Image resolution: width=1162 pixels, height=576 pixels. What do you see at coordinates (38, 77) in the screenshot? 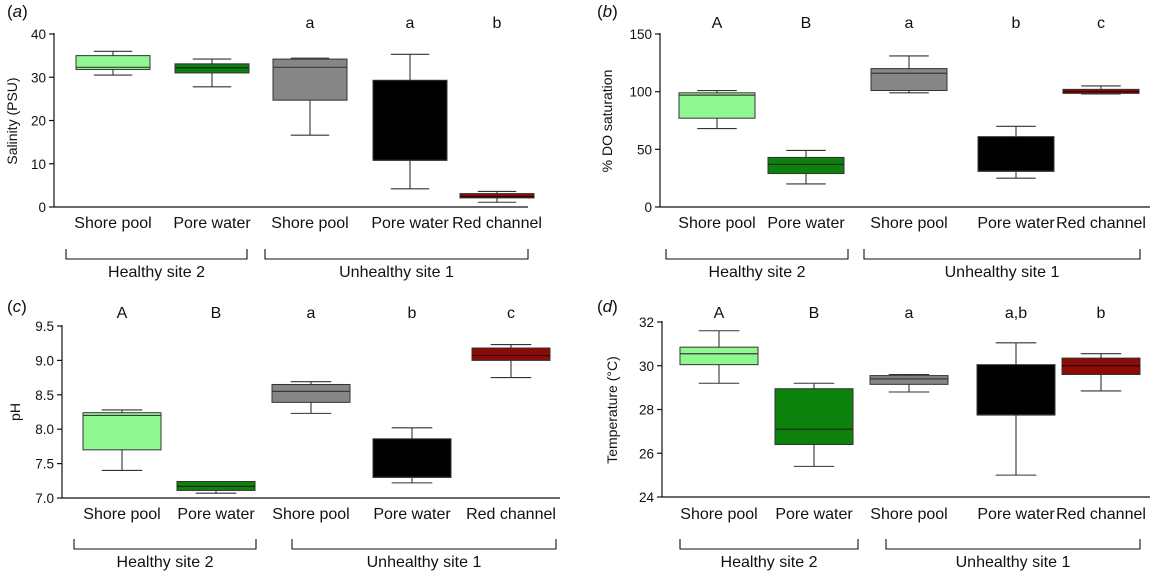
I see `y-tick-label: 30` at bounding box center [38, 77].